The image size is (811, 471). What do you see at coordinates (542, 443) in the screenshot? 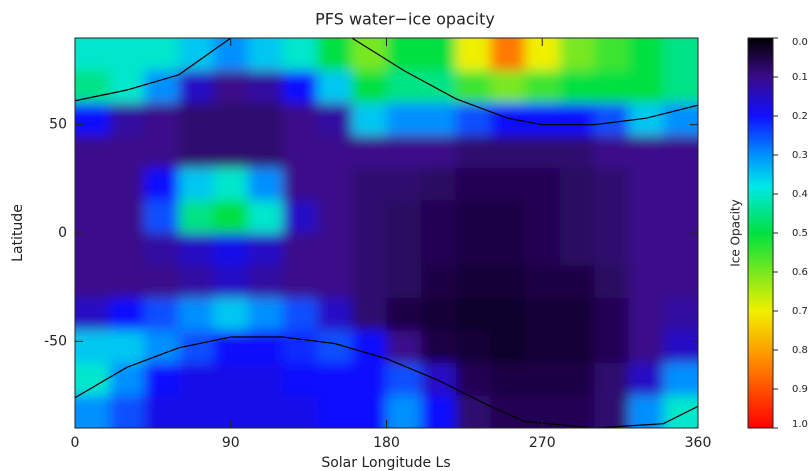
I see `x-tick-label: 270` at bounding box center [542, 443].